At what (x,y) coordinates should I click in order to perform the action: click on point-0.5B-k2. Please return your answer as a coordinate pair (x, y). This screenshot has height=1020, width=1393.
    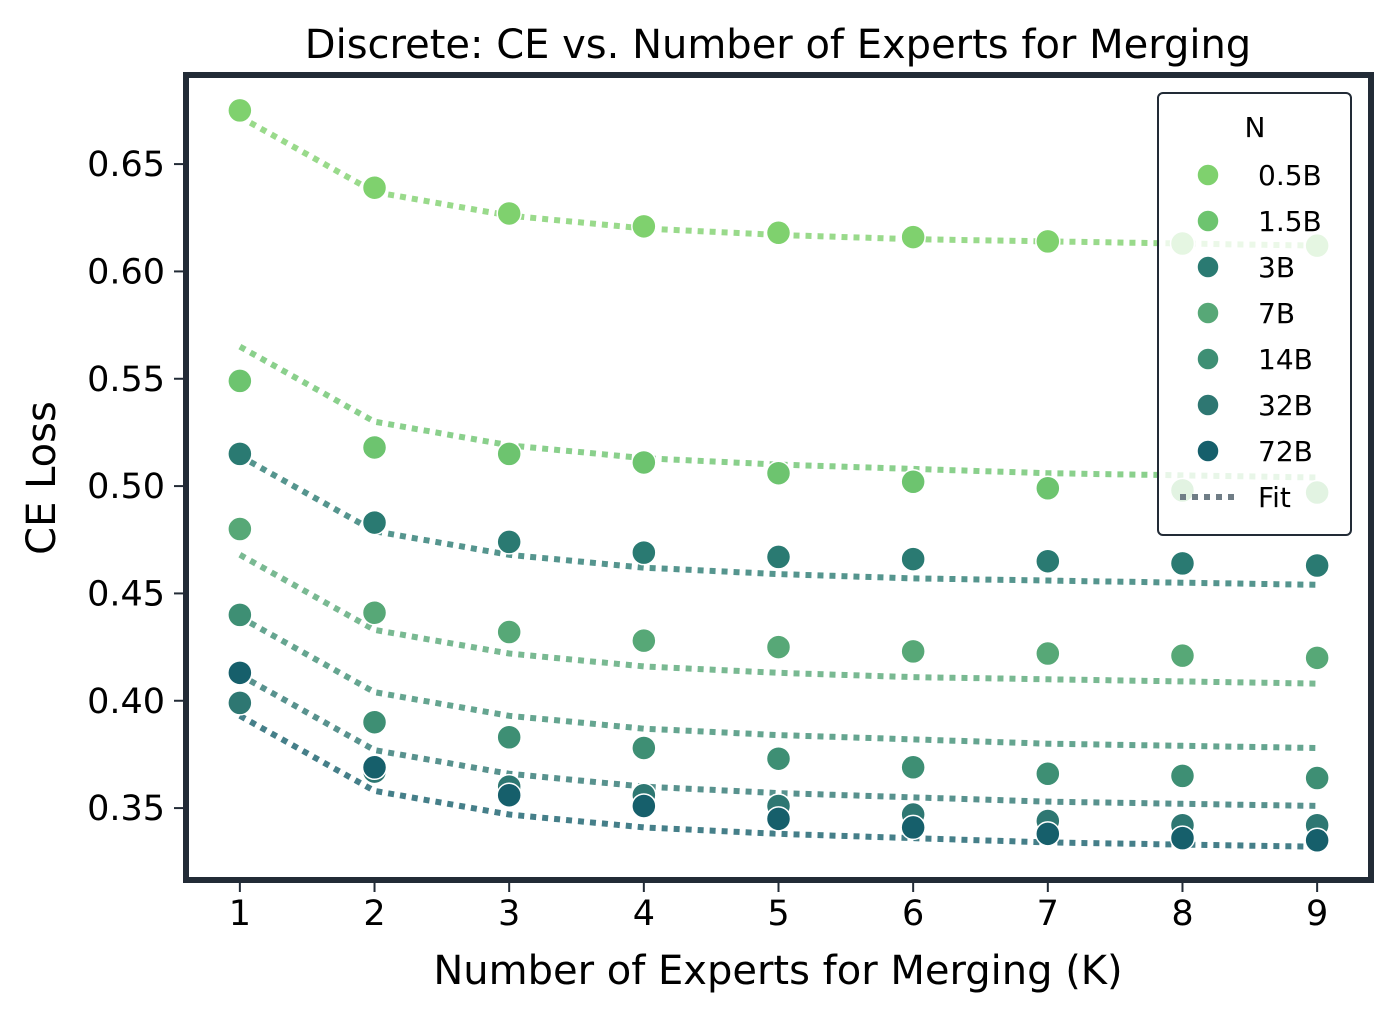
    Looking at the image, I should click on (374, 187).